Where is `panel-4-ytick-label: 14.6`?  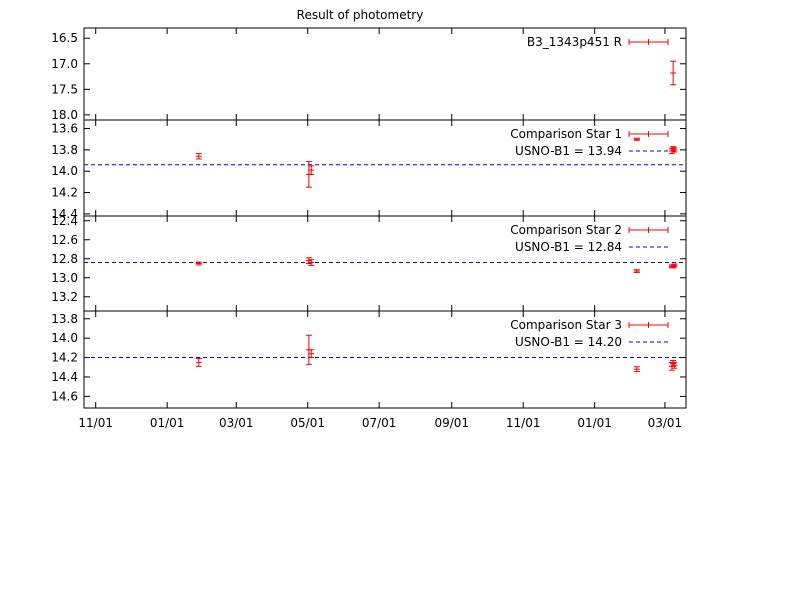 panel-4-ytick-label: 14.6 is located at coordinates (64, 396).